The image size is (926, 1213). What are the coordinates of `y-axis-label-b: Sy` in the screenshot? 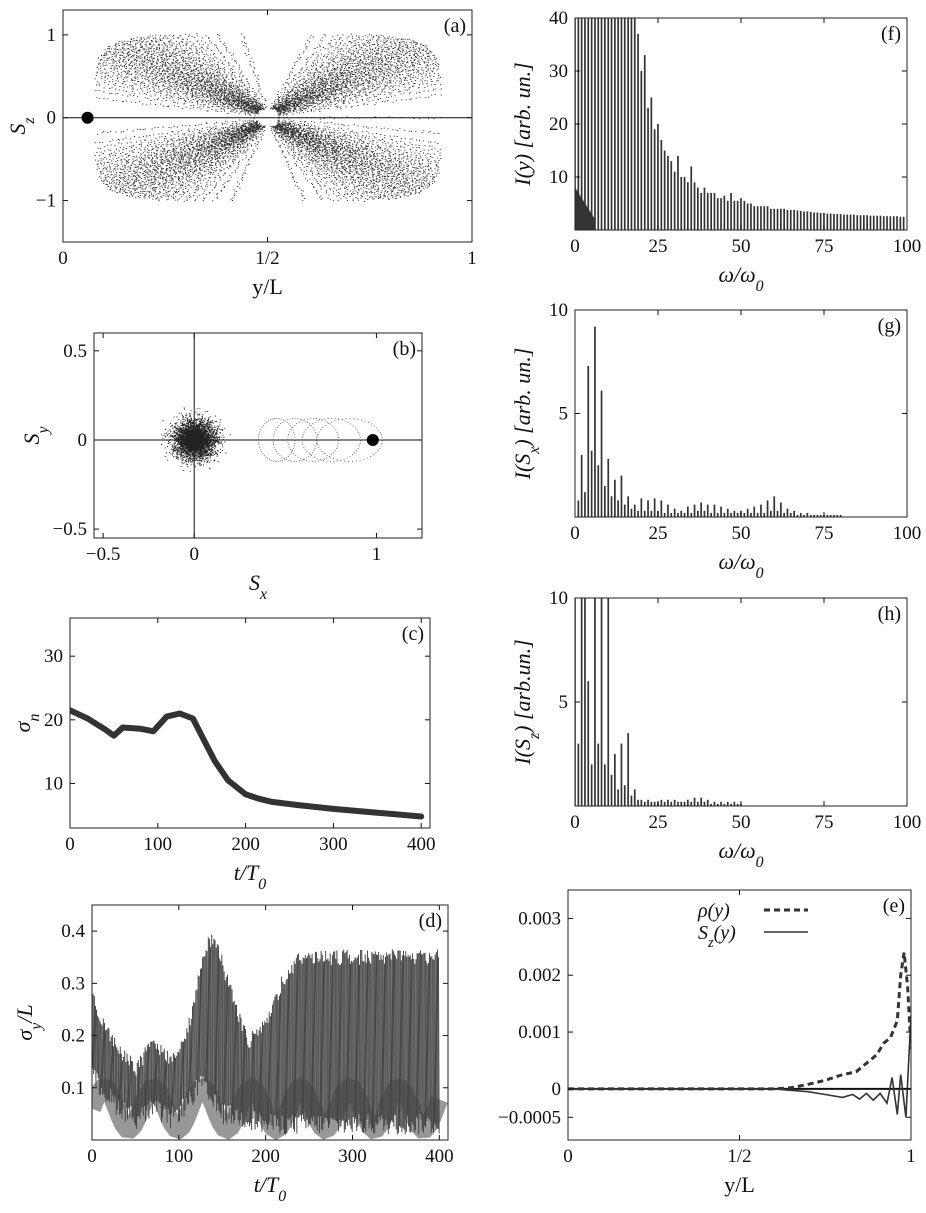 It's located at (35, 435).